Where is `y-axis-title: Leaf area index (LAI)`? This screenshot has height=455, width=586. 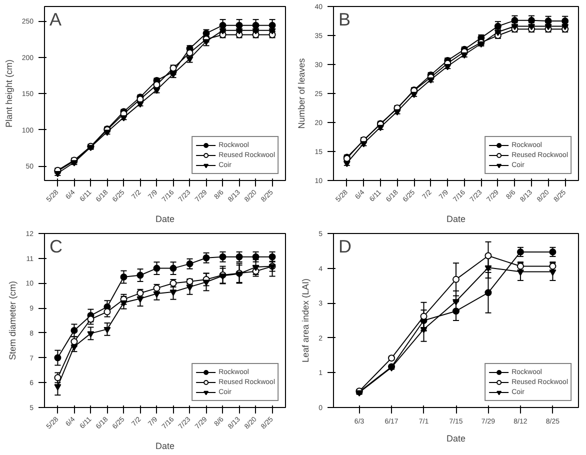 y-axis-title: Leaf area index (LAI) is located at coordinates (305, 320).